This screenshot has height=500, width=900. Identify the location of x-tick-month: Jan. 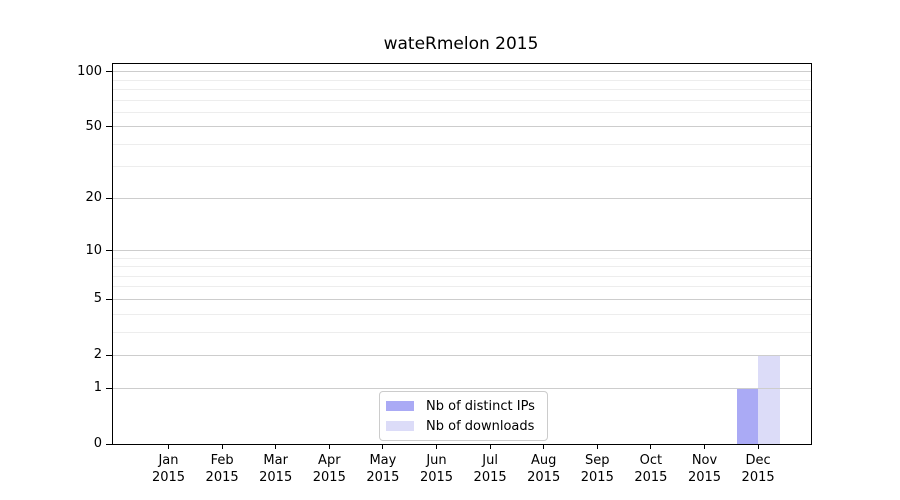
(168, 460).